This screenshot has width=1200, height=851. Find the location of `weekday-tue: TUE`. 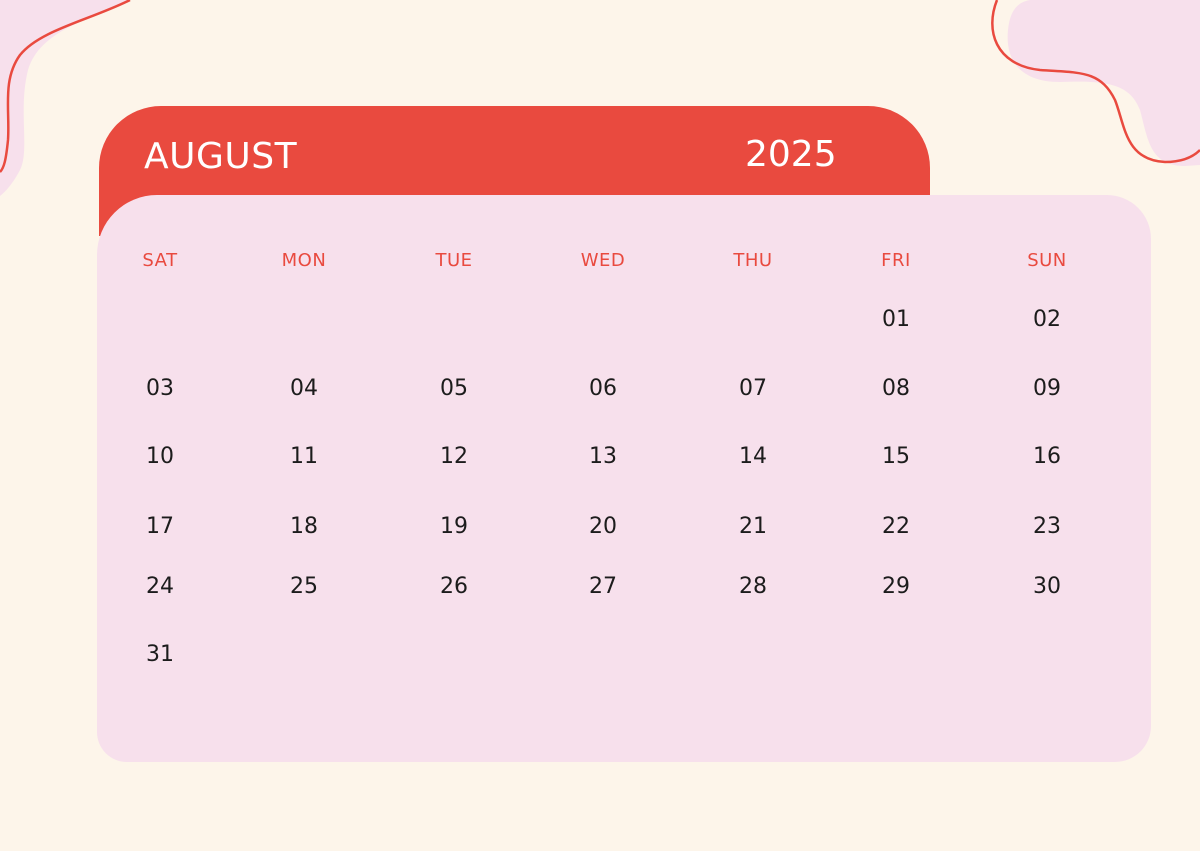

weekday-tue: TUE is located at coordinates (454, 260).